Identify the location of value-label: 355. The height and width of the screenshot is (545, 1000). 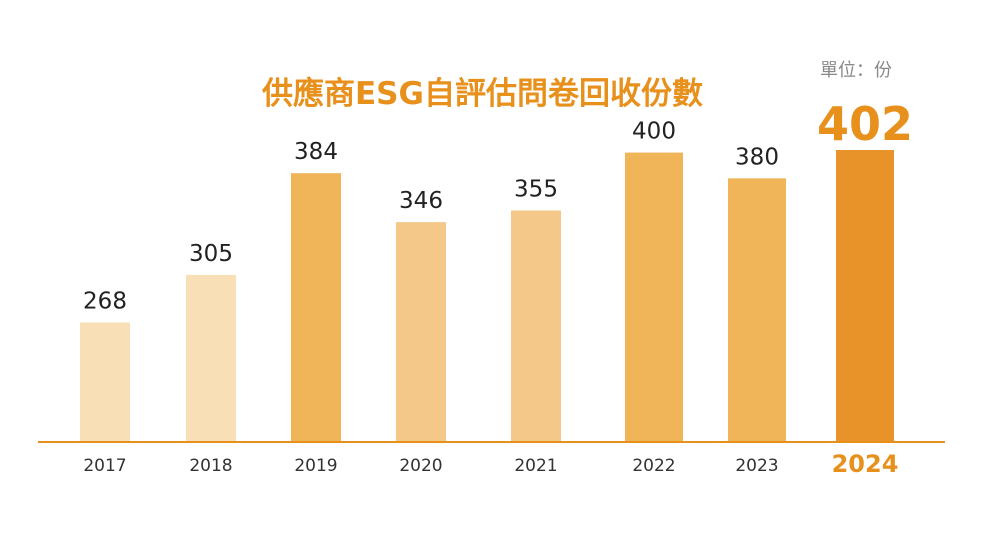
(536, 190).